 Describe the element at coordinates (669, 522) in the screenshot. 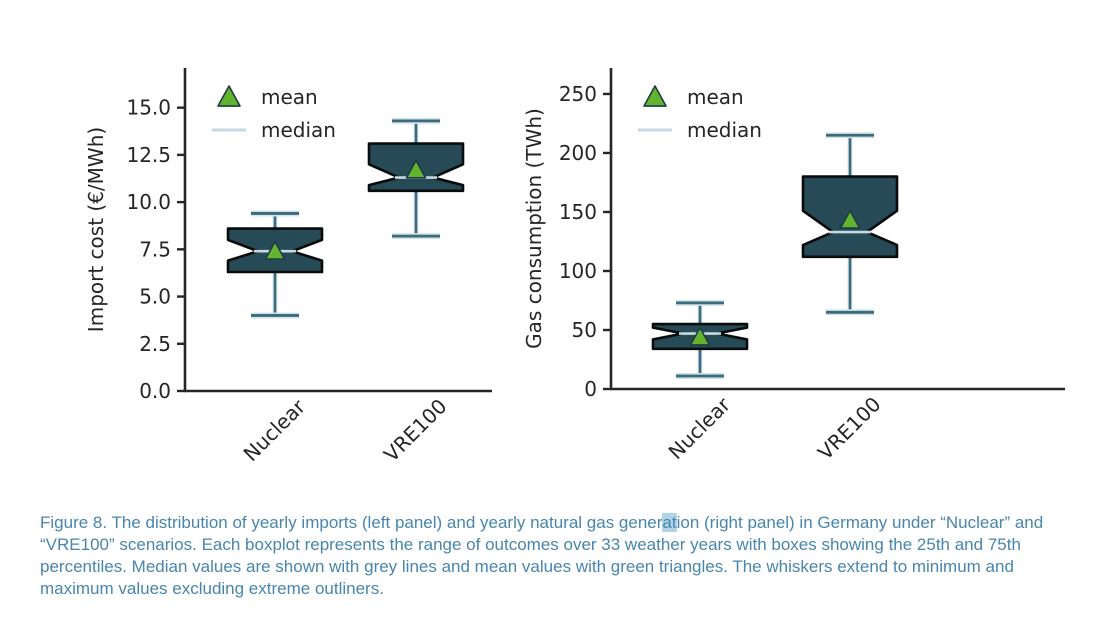

I see `caption-highlighted-text: at` at that location.